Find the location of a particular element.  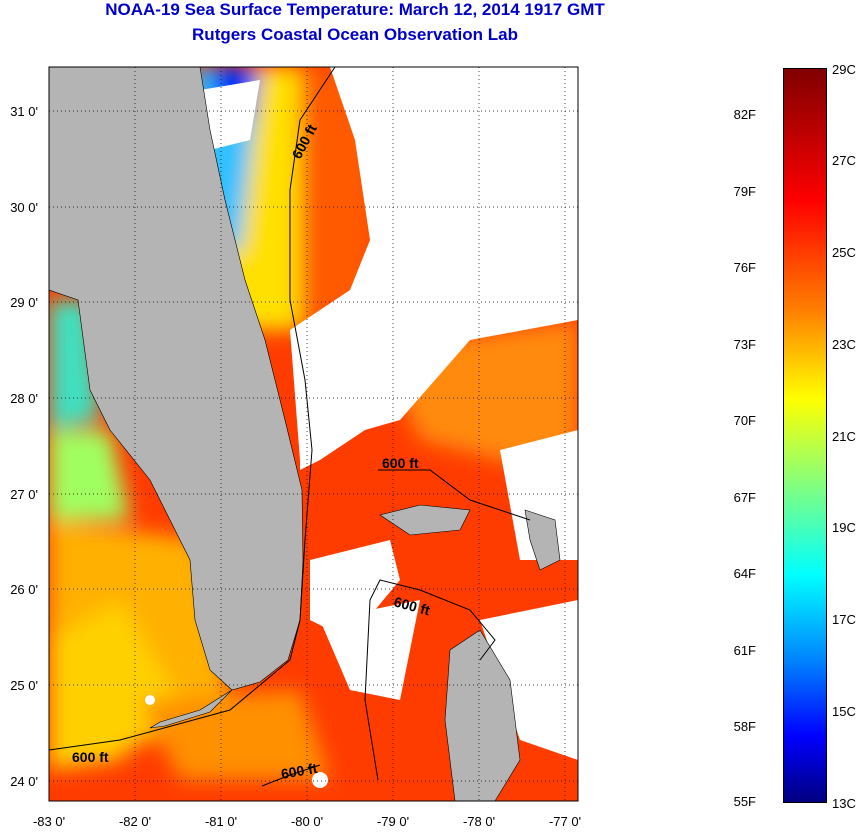

svg-text: 26 0' is located at coordinates (24, 589).